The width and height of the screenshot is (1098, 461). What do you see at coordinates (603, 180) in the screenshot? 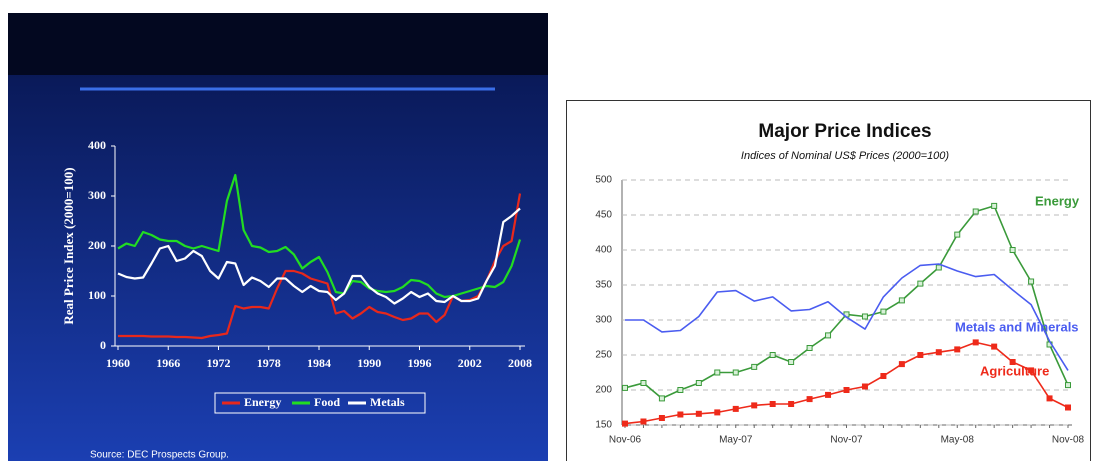
I see `y-tick-label: 500` at bounding box center [603, 180].